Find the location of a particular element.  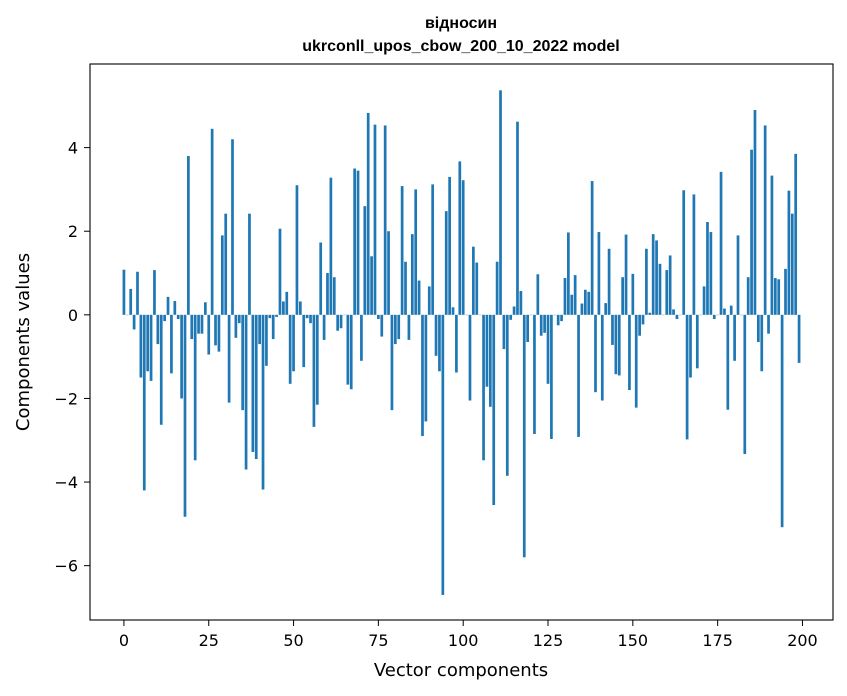

chart-title-line-1: відносин is located at coordinates (461, 23).